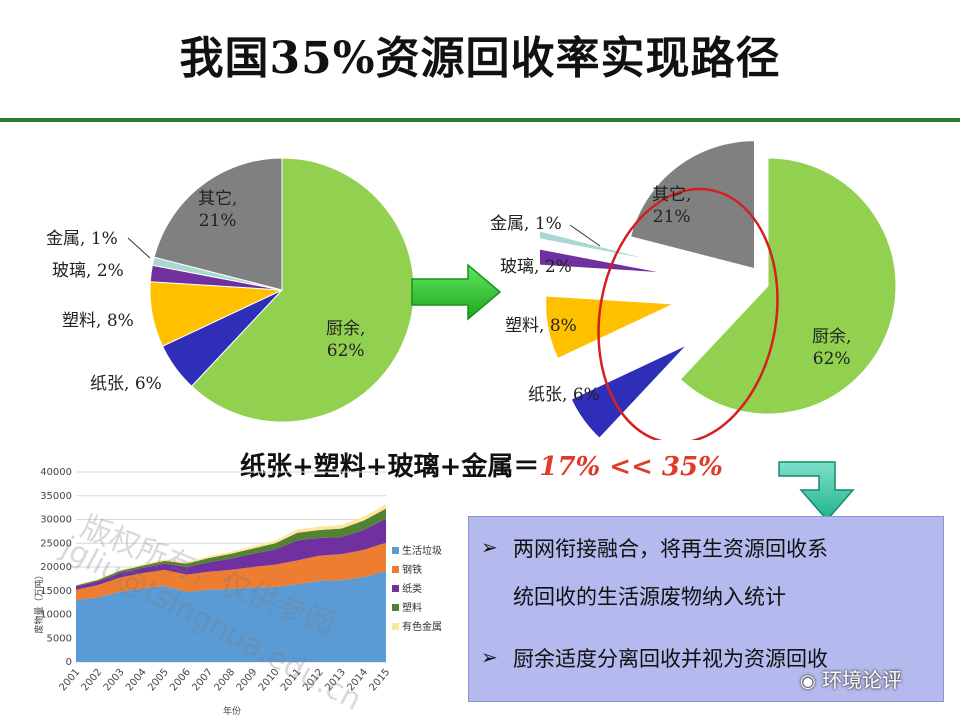 The height and width of the screenshot is (720, 960). I want to click on area-legend-label: 钢铁, so click(412, 569).